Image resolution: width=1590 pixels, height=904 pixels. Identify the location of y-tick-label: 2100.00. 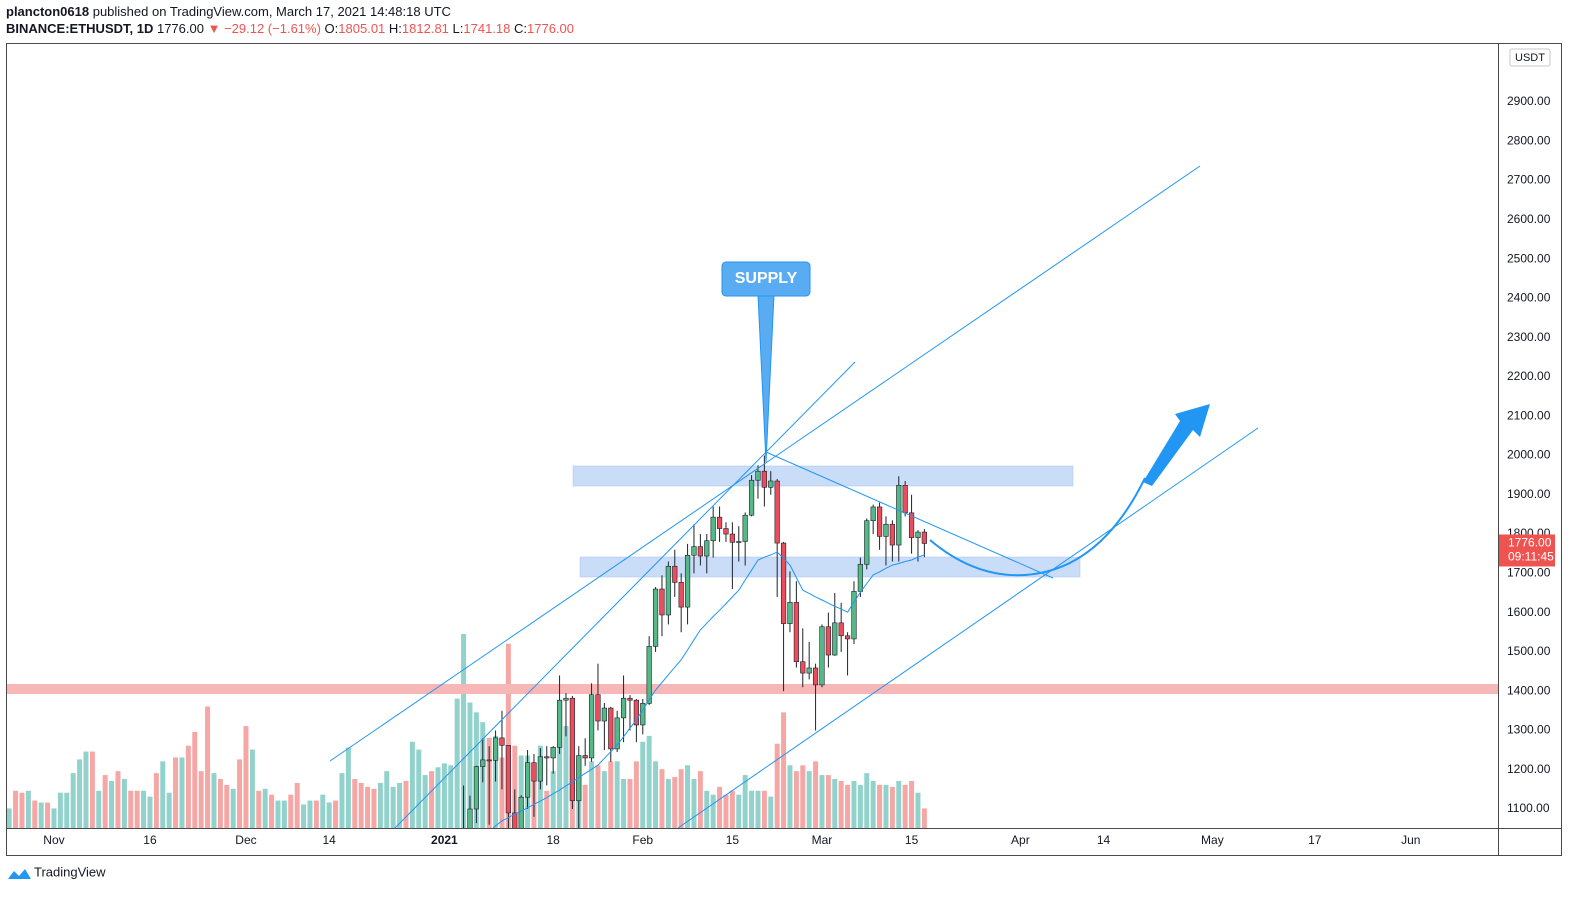
(1529, 415).